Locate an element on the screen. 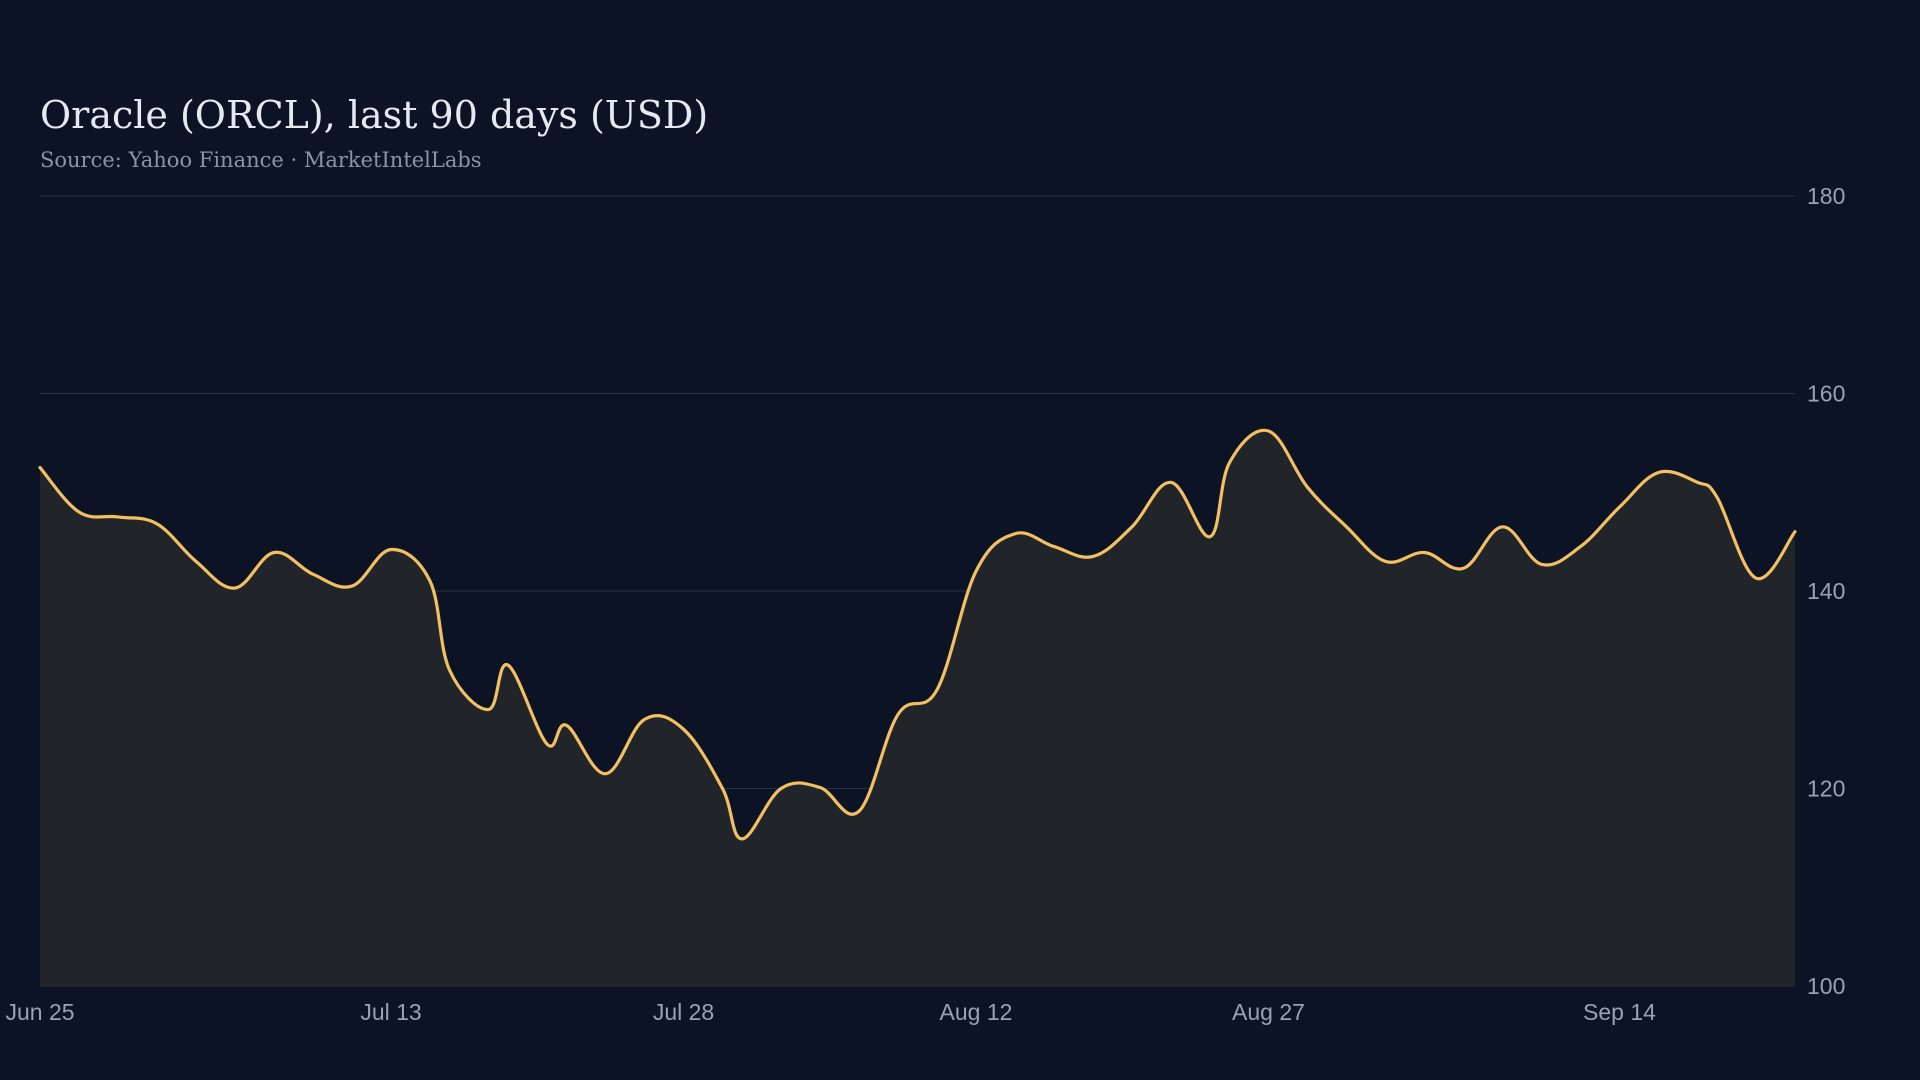 The width and height of the screenshot is (1920, 1080). y-tick-label: 120 is located at coordinates (1826, 789).